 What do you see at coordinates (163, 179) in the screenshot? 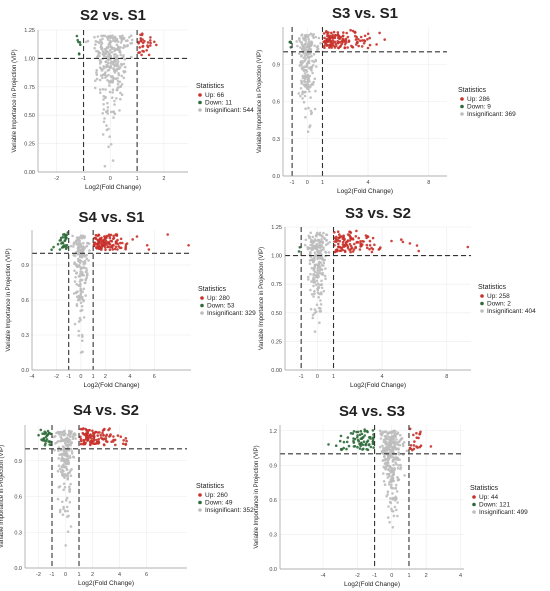
I see `x-tick-label: 2` at bounding box center [163, 179].